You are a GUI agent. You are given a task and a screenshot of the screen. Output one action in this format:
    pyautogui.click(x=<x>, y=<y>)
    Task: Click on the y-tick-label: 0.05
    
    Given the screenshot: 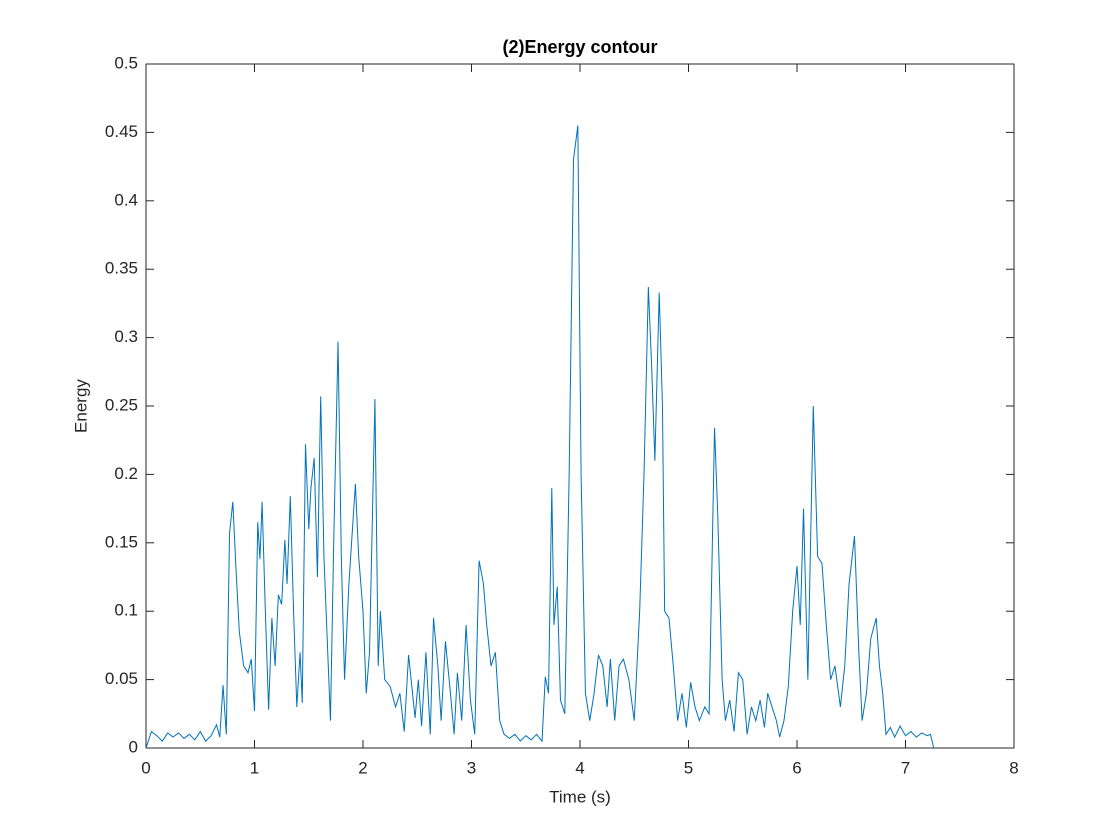 What is the action you would take?
    pyautogui.click(x=121, y=678)
    